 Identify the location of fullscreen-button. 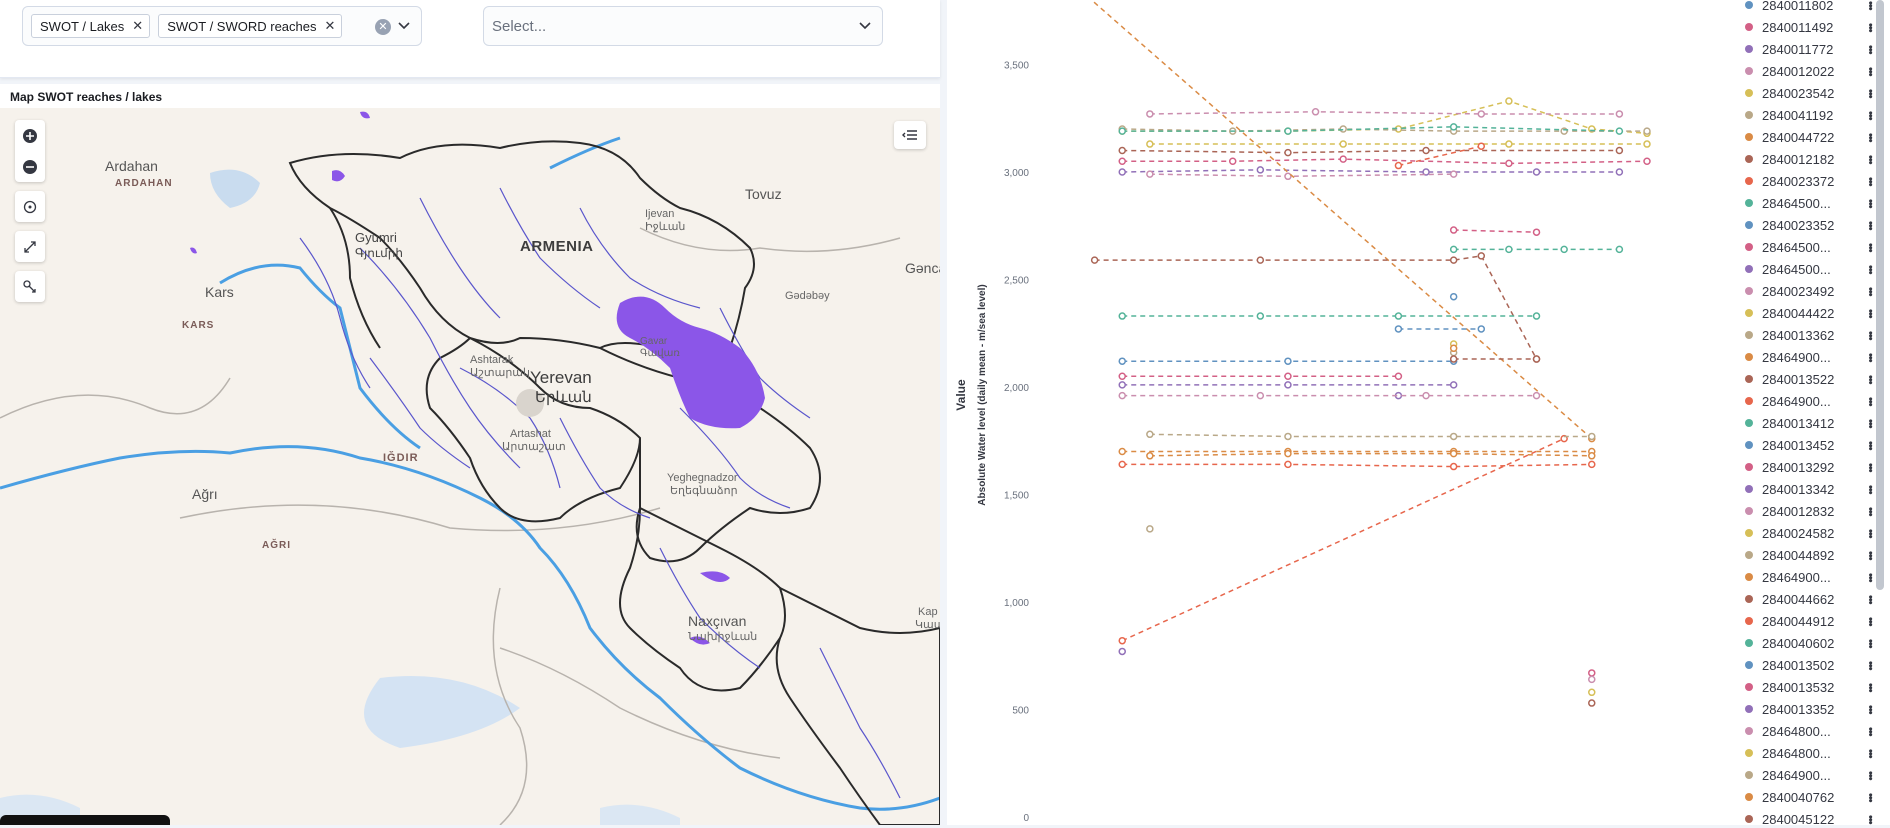
(30, 246).